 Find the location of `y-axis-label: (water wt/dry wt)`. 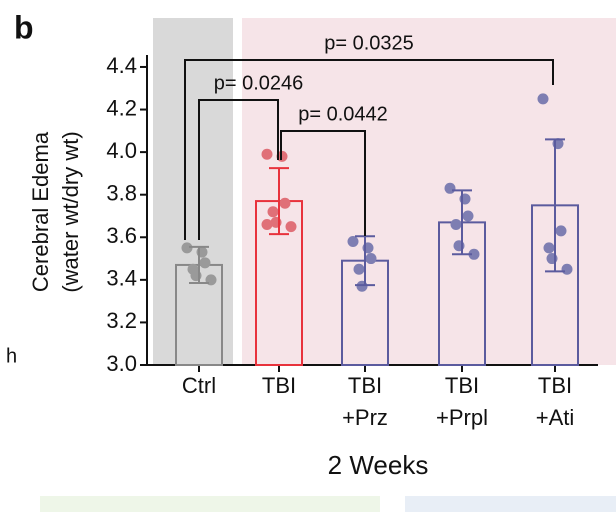

y-axis-label: (water wt/dry wt) is located at coordinates (70, 211).